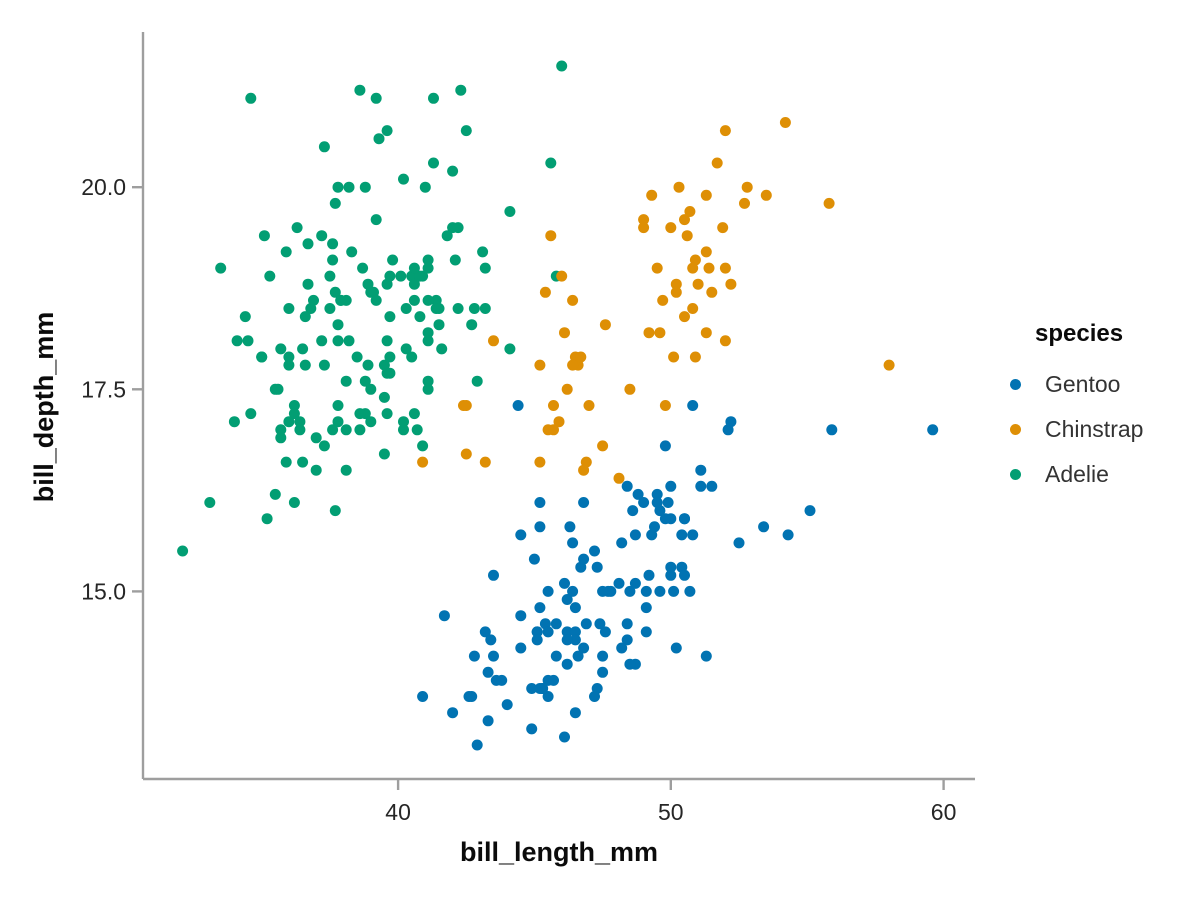 The height and width of the screenshot is (900, 1200). I want to click on y-tick-label: 20.0, so click(103, 187).